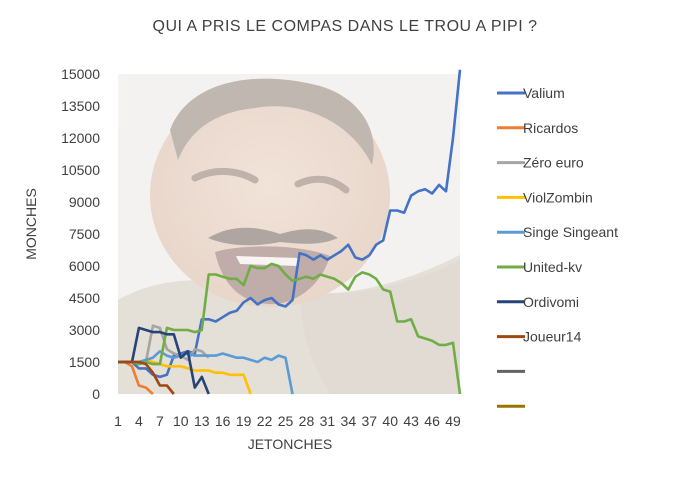 Image resolution: width=688 pixels, height=498 pixels. I want to click on legend-label: ViolZombin, so click(558, 197).